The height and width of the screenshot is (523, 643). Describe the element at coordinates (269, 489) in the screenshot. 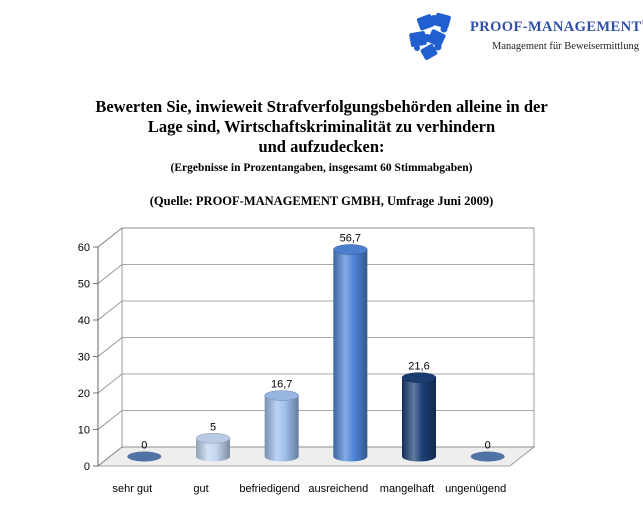

I see `category-label: befriedigend` at that location.